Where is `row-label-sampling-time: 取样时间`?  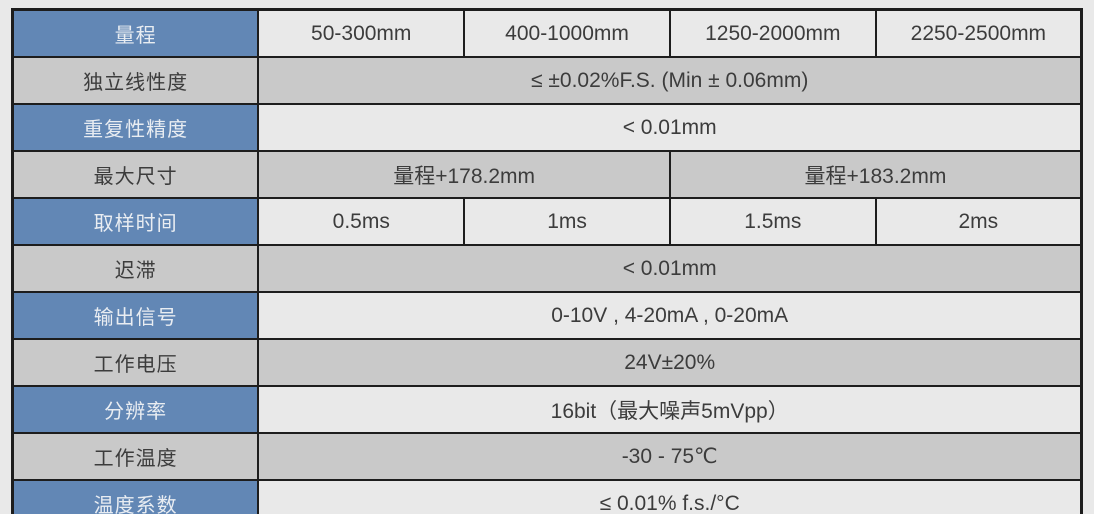
row-label-sampling-time: 取样时间 is located at coordinates (135, 221).